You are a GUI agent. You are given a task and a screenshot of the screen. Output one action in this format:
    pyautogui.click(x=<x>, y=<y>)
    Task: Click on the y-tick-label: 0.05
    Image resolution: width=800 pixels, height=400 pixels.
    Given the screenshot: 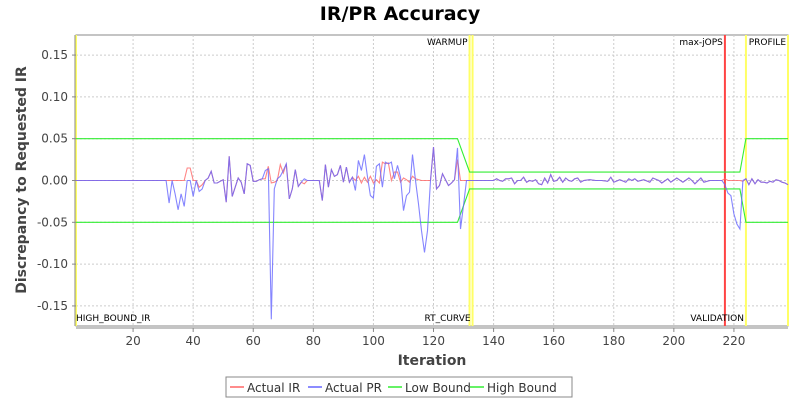 What is the action you would take?
    pyautogui.click(x=54, y=139)
    